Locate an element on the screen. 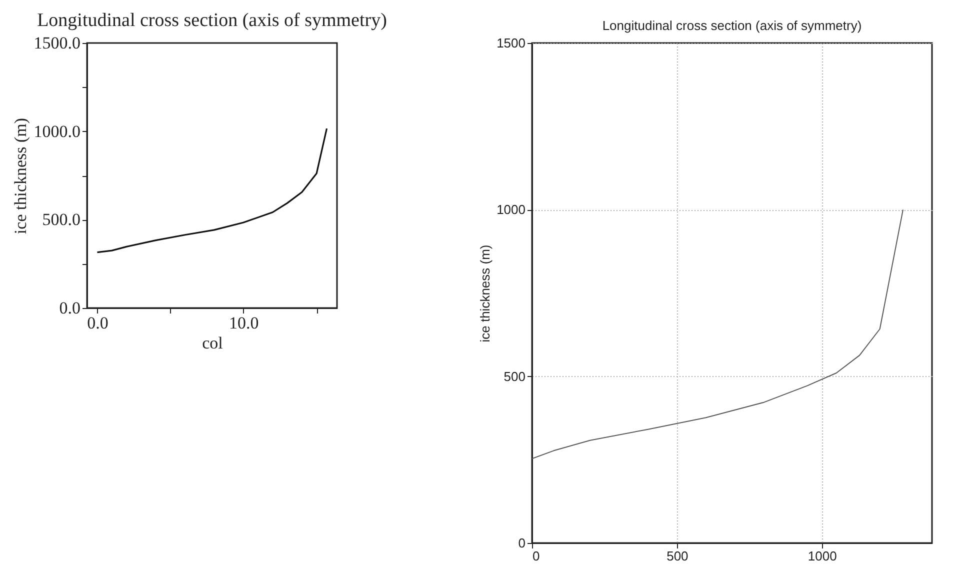 The height and width of the screenshot is (582, 973). y-tick-label: 500 is located at coordinates (515, 376).